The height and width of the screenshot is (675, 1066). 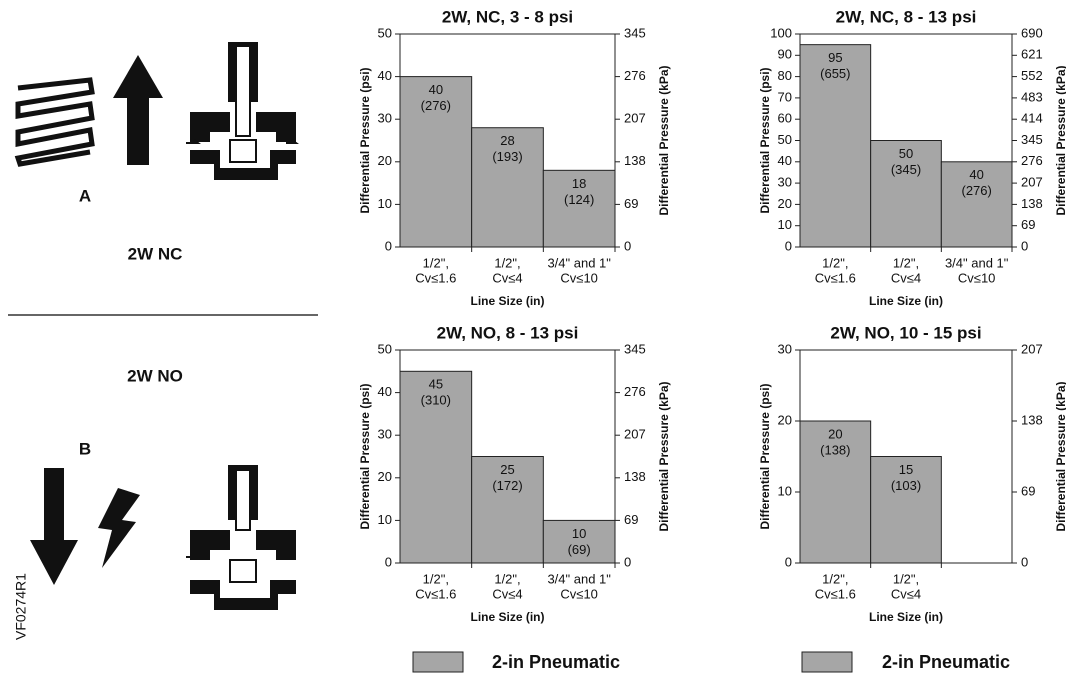 What do you see at coordinates (579, 183) in the screenshot?
I see `value-label: 18` at bounding box center [579, 183].